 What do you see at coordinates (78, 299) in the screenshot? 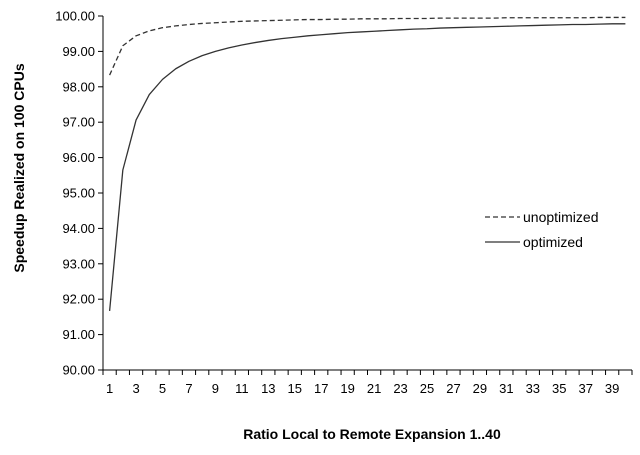
I see `y-tick-label: 92.00` at bounding box center [78, 299].